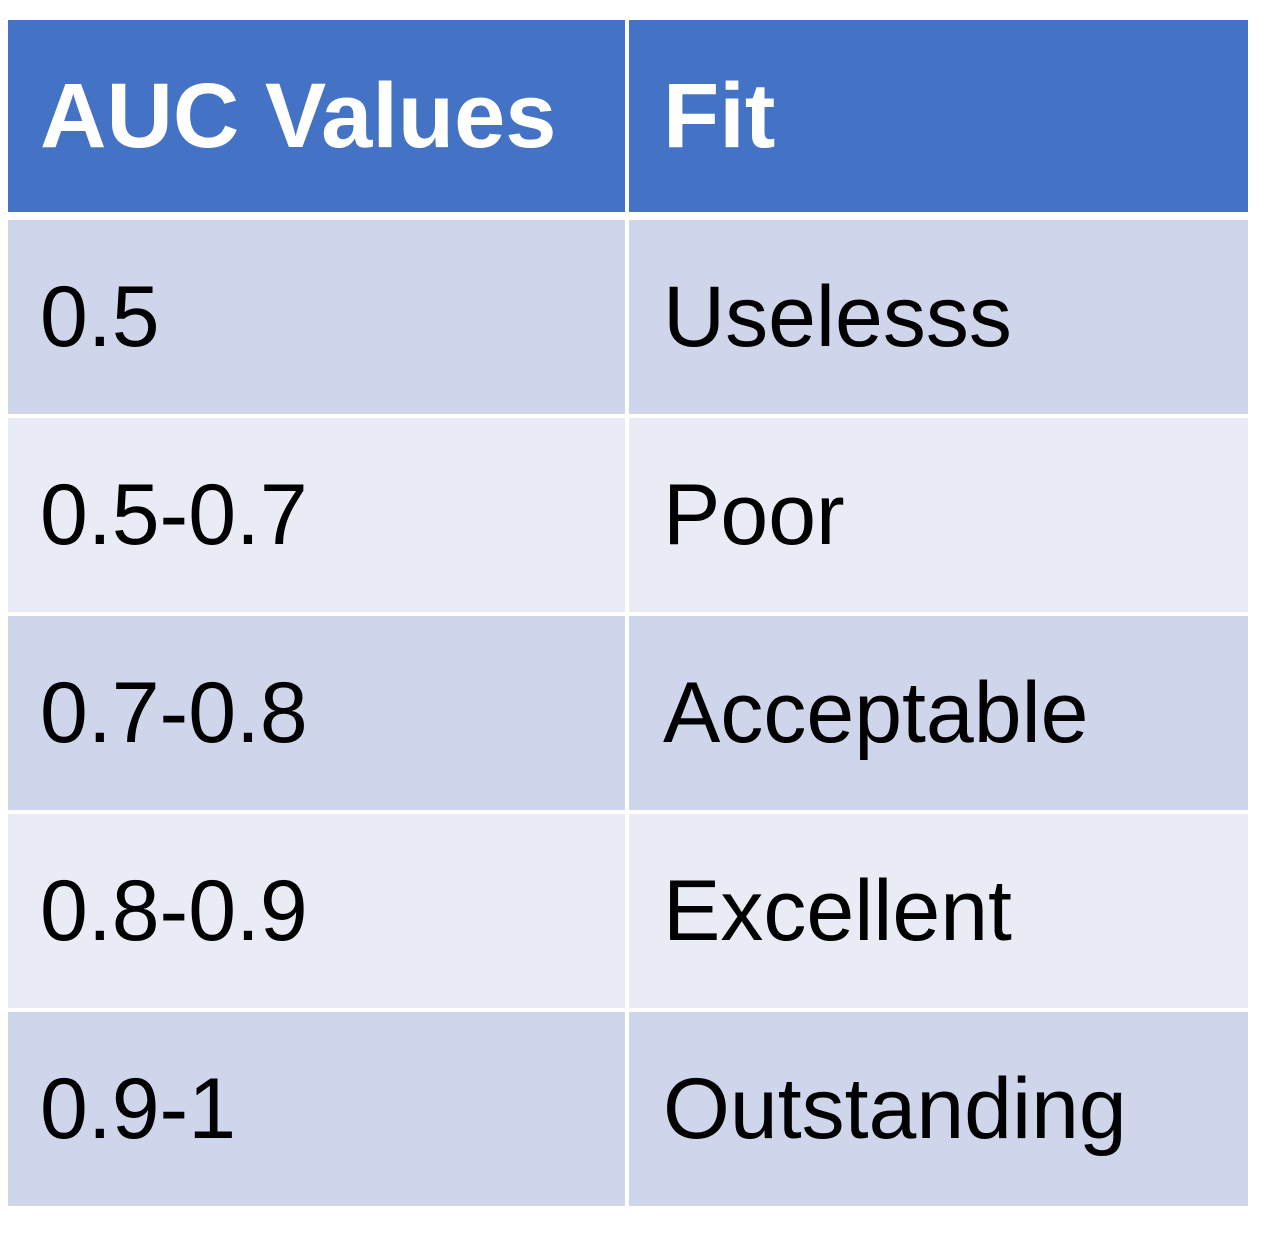  I want to click on row-2-fit: Poor, so click(938, 515).